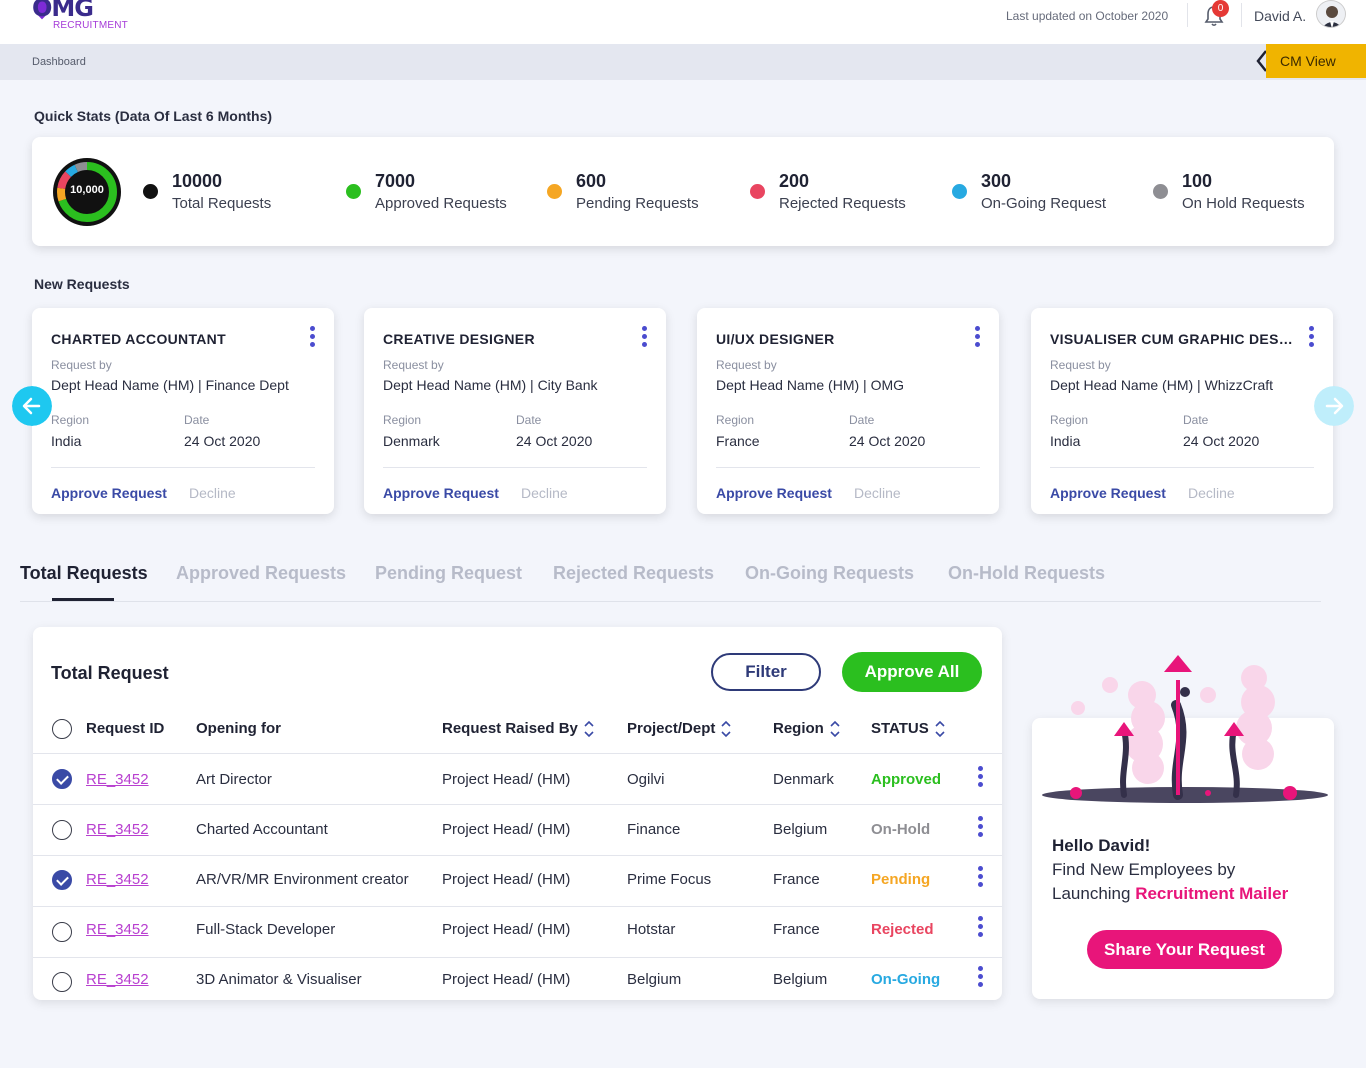  I want to click on status-badge: Rejected, so click(902, 929).